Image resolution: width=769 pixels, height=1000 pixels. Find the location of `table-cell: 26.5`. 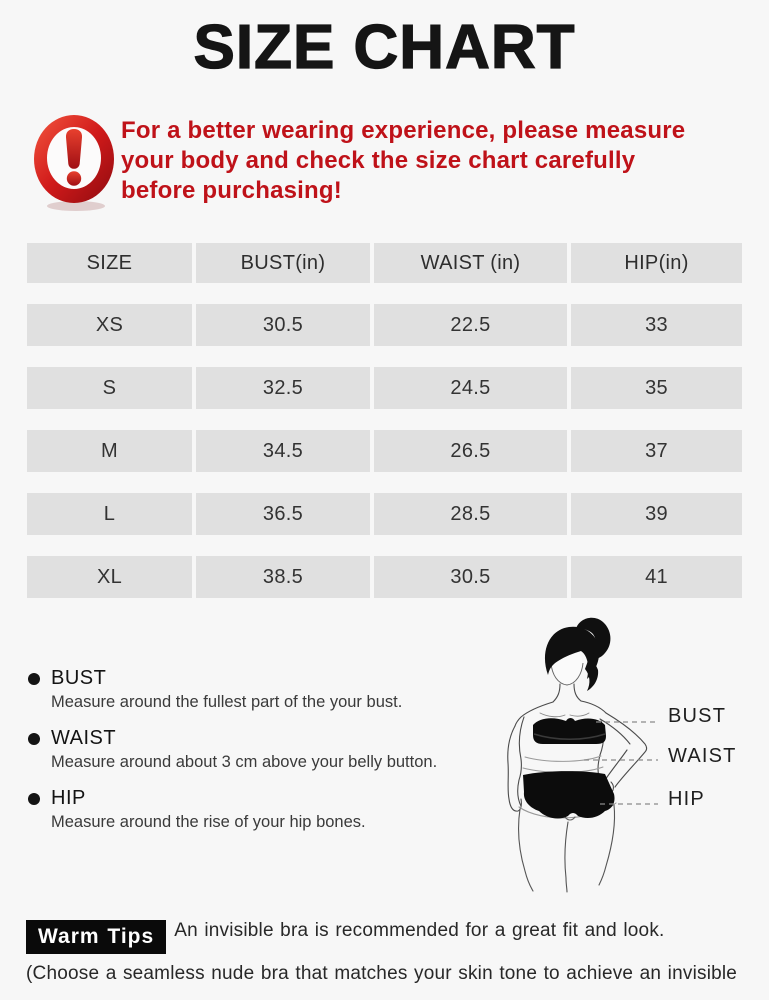

table-cell: 26.5 is located at coordinates (470, 451).